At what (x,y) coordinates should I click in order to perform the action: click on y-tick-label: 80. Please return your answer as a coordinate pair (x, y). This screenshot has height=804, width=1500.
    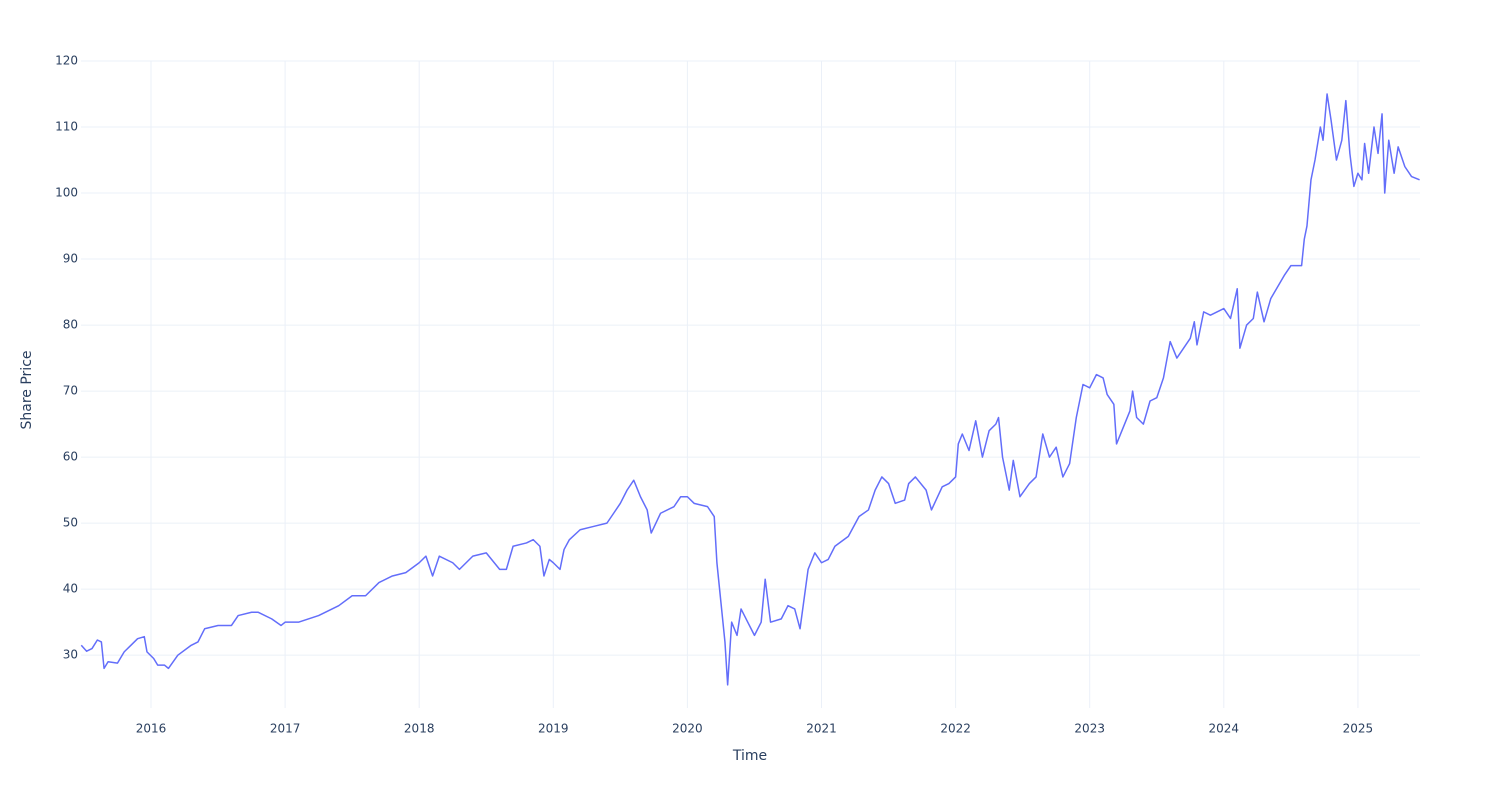
    Looking at the image, I should click on (70, 325).